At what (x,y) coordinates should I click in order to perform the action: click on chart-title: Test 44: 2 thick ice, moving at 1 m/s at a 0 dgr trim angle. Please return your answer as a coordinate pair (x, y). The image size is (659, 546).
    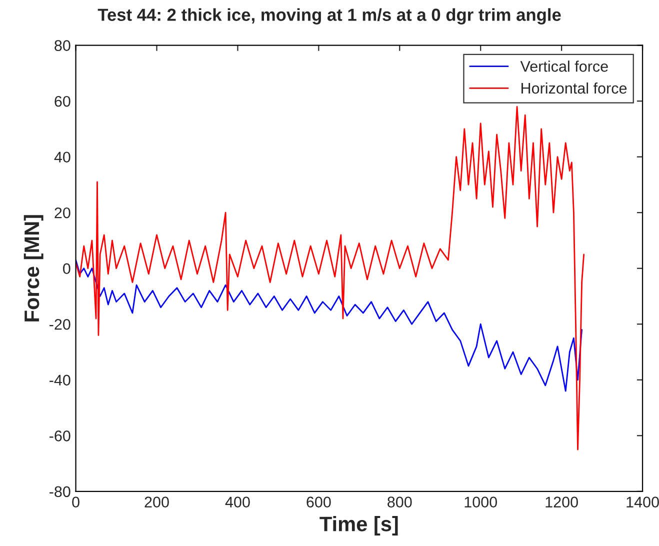
    Looking at the image, I should click on (329, 16).